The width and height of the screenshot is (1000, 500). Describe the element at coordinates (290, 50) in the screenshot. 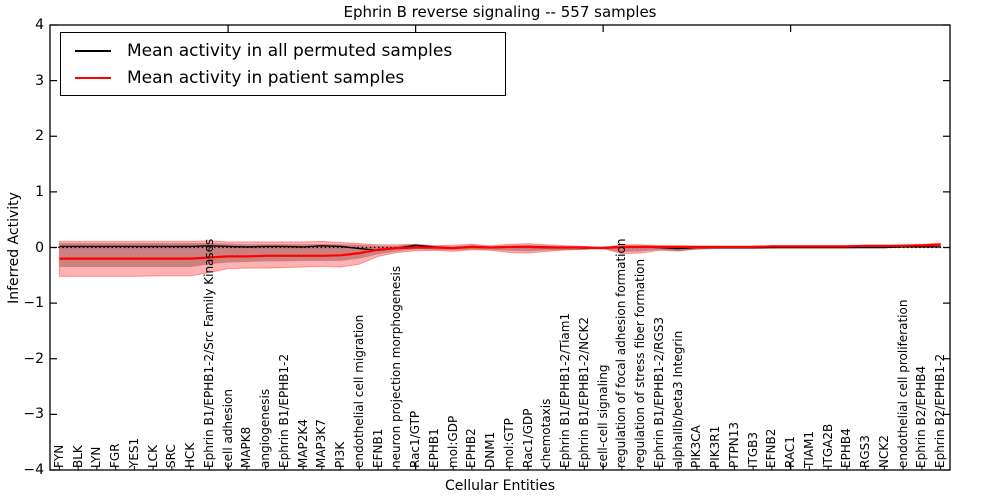

I see `legend-label-permuted: Mean activity in all permuted samples` at that location.